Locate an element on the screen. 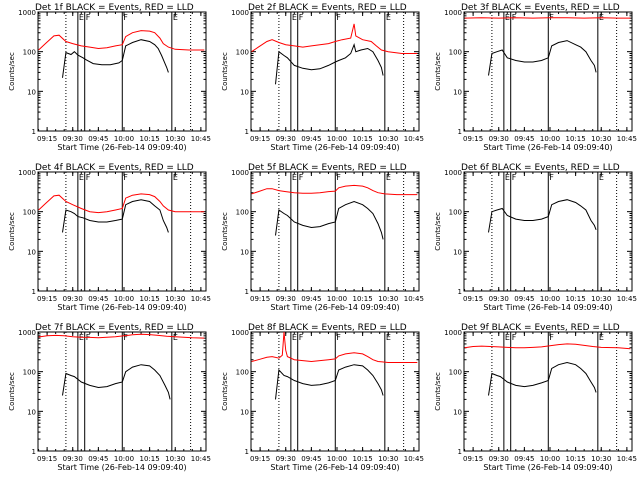 This screenshot has height=480, width=640. panel-title: Det 3f BLACK = Events, RED = LLD is located at coordinates (540, 8).